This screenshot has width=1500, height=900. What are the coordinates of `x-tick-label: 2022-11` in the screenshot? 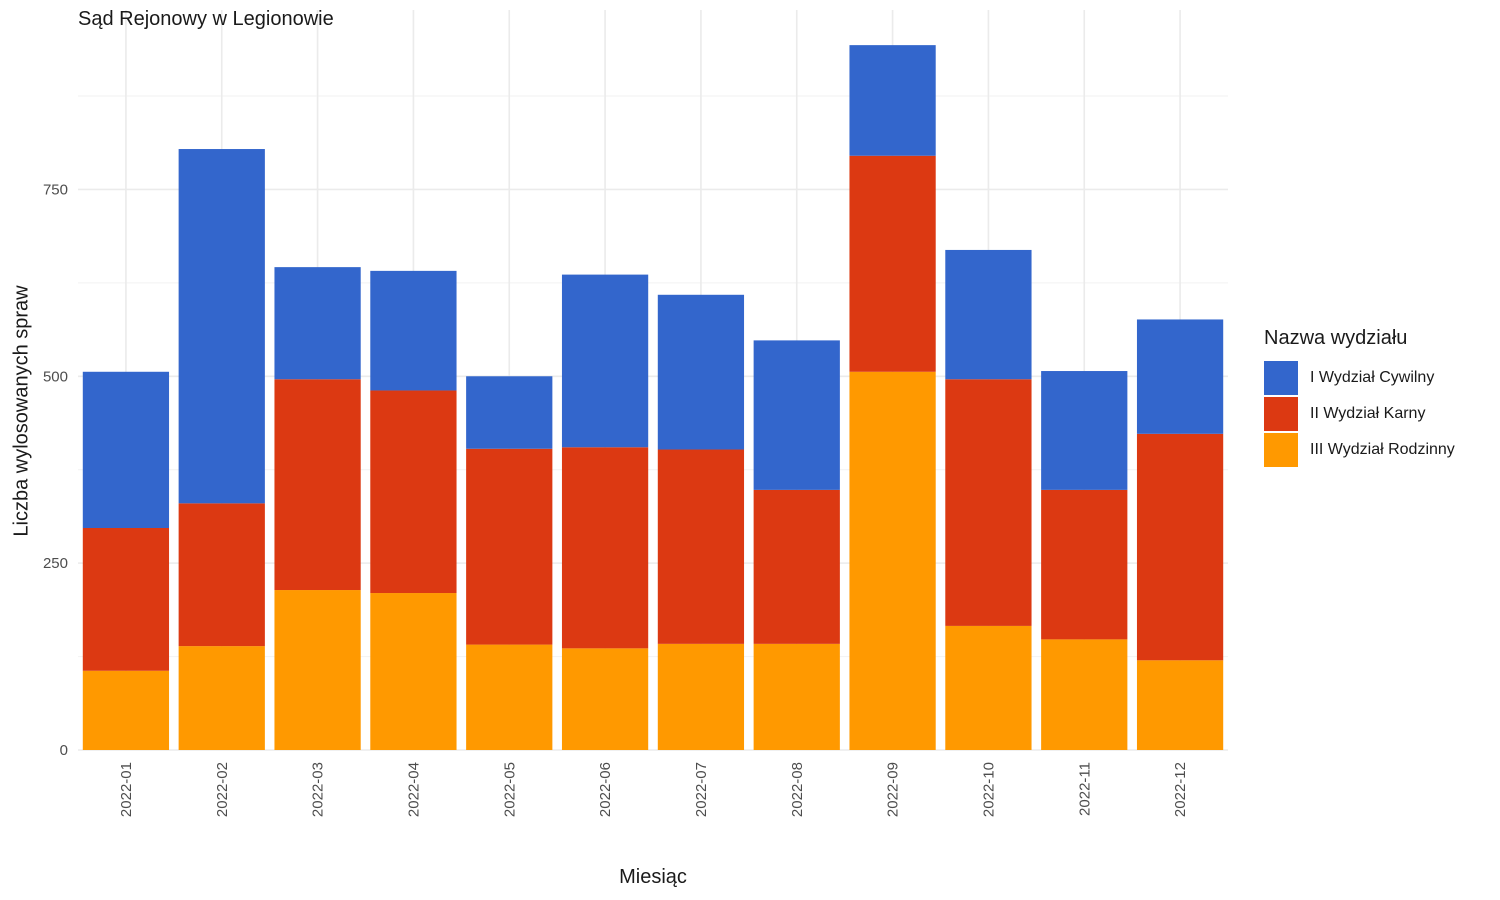 It's located at (1084, 789).